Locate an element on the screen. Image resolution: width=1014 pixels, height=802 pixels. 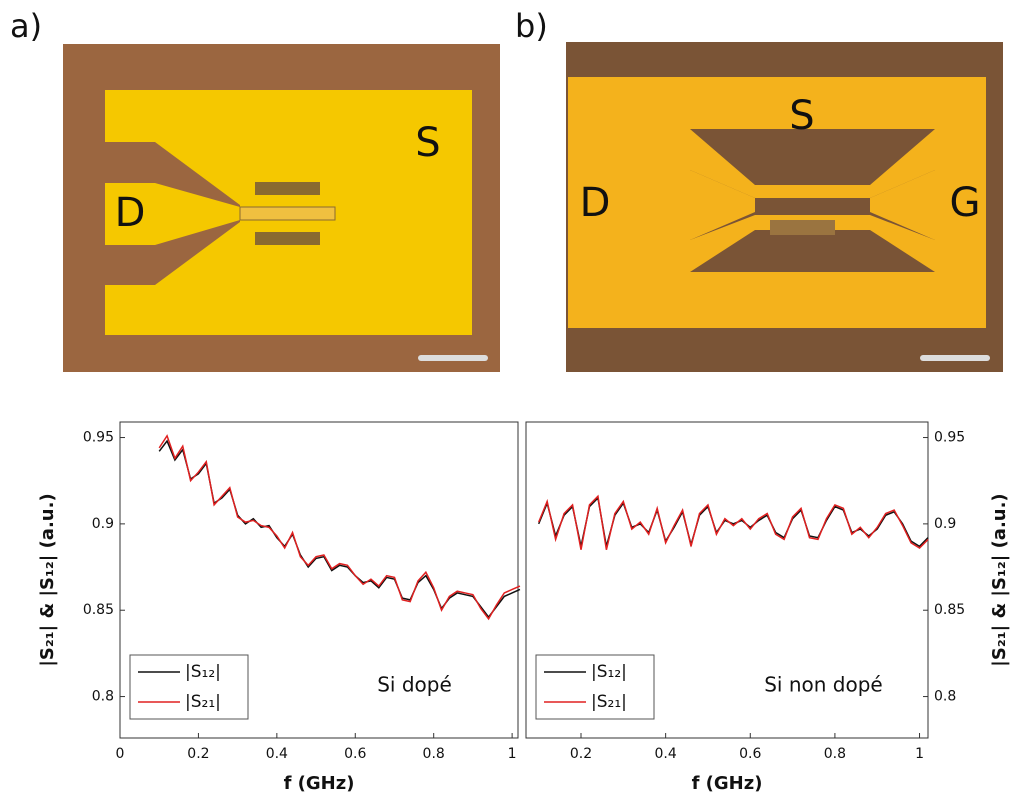
annotation: Si non dopé is located at coordinates (823, 685).